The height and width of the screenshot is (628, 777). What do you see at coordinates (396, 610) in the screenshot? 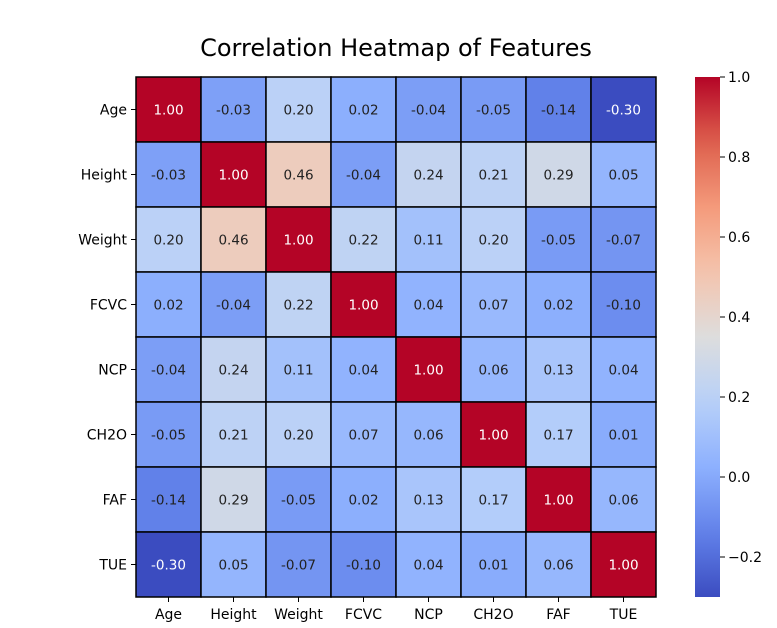
I see `x-axis: Age Height Weight FCVC NCP CH2O FAF TUE` at bounding box center [396, 610].